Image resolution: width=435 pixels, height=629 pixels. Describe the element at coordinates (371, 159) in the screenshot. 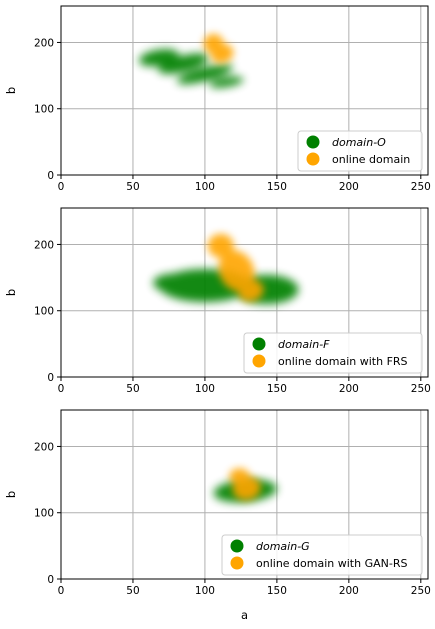

I see `legend-label: online domain` at that location.